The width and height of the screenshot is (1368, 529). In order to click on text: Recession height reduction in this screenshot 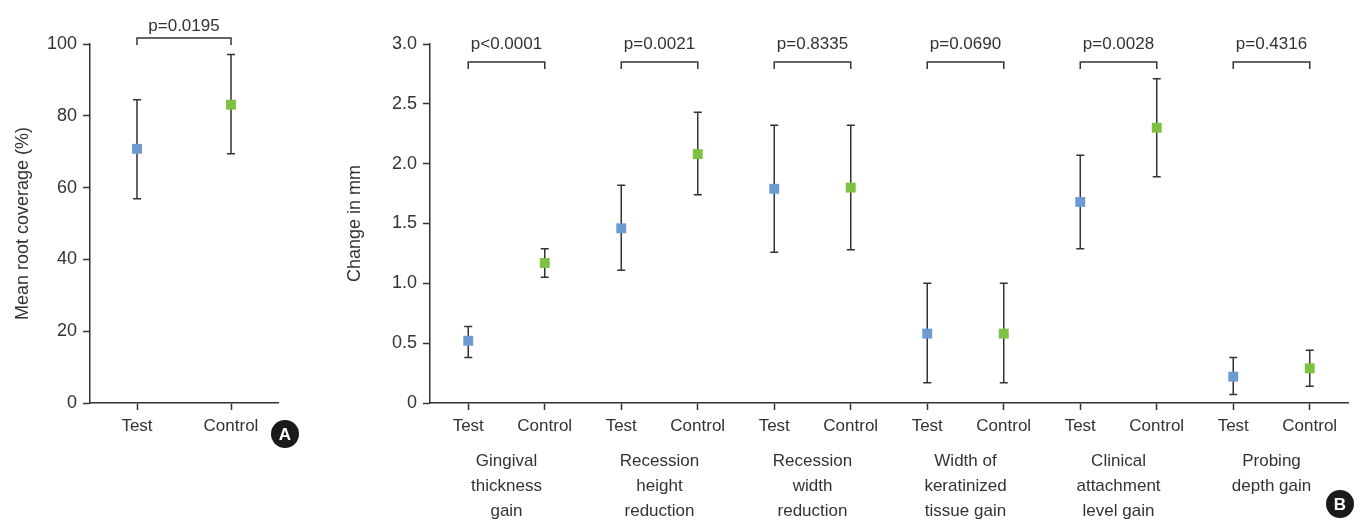, I will do `click(659, 485)`.